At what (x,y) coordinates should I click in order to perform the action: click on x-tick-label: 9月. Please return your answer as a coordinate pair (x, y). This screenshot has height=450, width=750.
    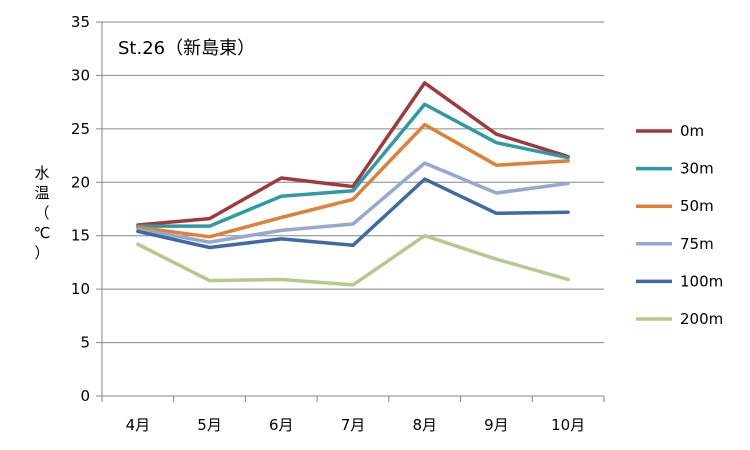
    Looking at the image, I should click on (496, 425).